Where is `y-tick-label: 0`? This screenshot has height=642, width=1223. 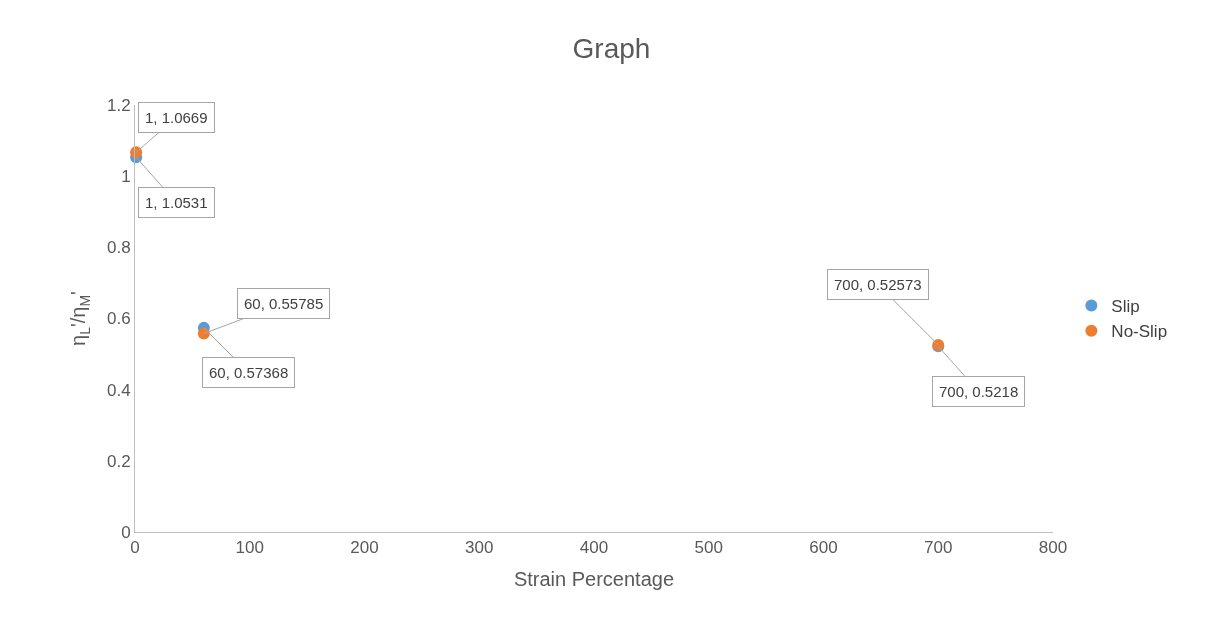
y-tick-label: 0 is located at coordinates (126, 532).